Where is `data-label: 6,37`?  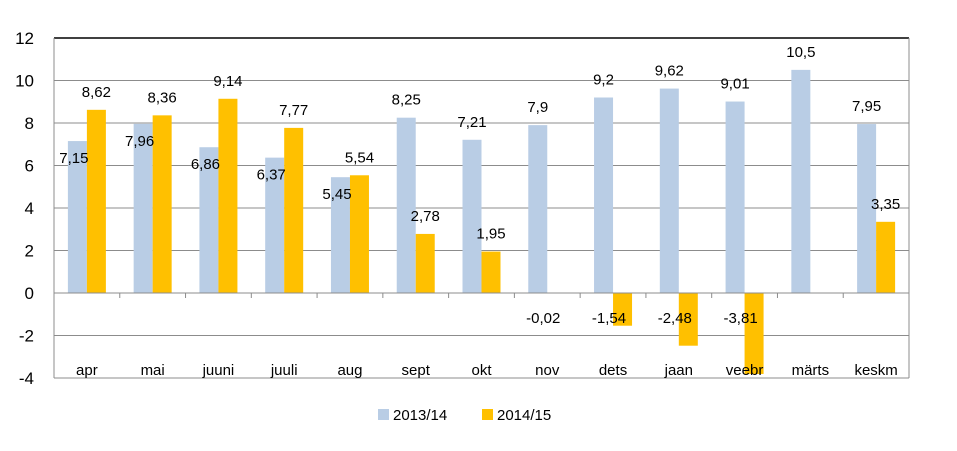
data-label: 6,37 is located at coordinates (271, 175).